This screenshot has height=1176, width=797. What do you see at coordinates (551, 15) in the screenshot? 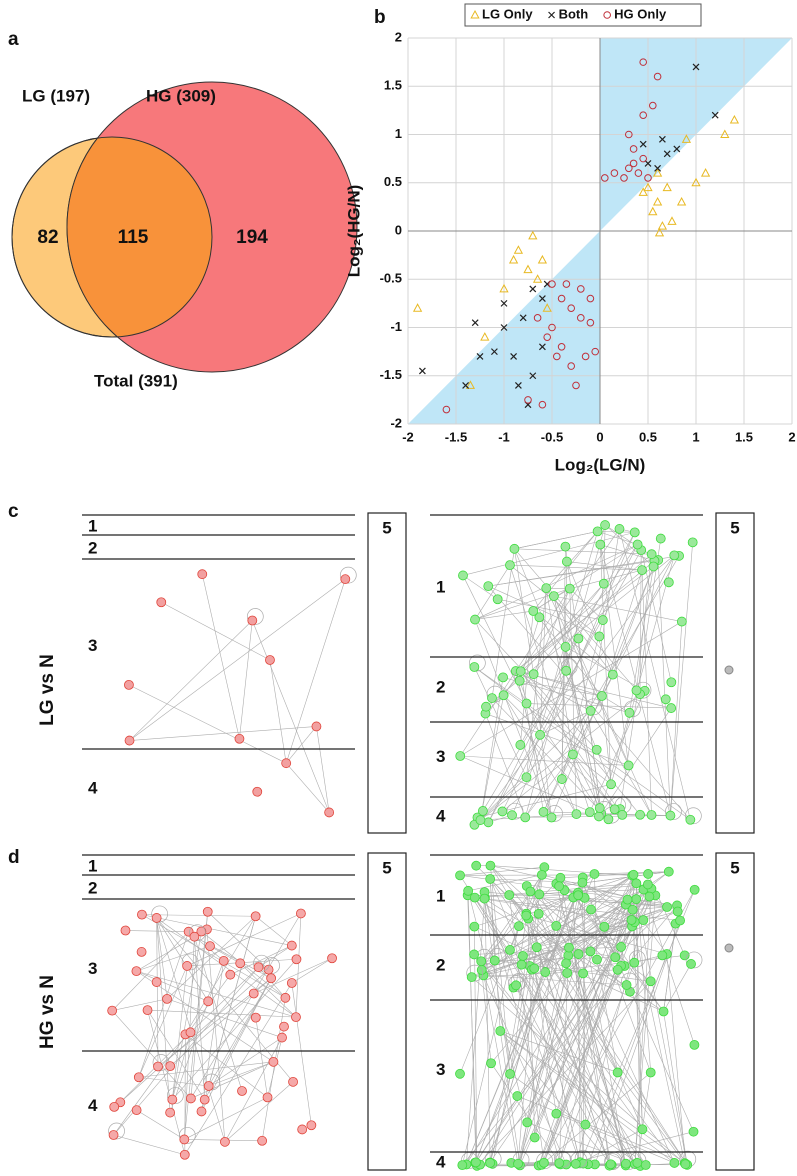
I see `legend-marker` at bounding box center [551, 15].